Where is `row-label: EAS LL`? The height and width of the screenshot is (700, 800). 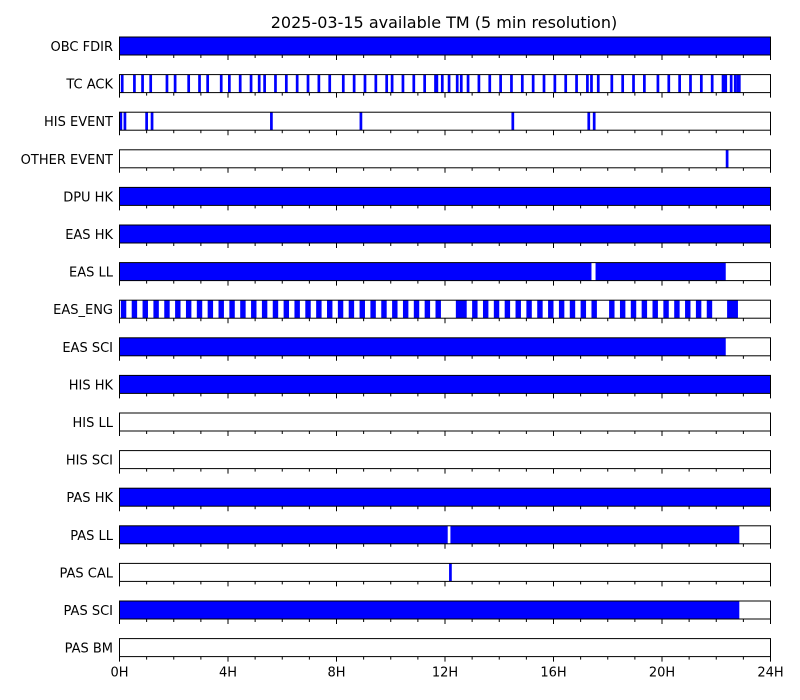 row-label: EAS LL is located at coordinates (91, 273).